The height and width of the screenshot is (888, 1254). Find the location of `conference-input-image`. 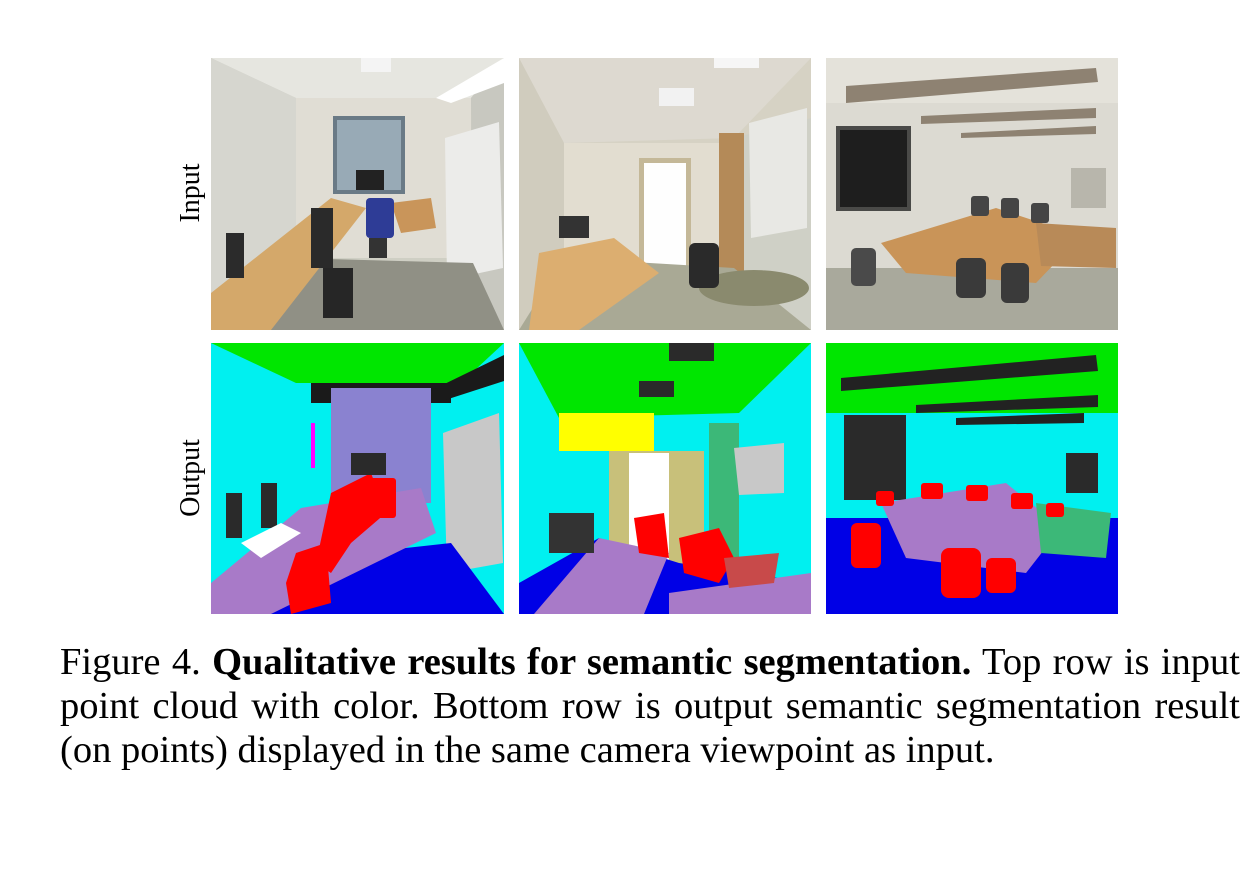

conference-input-image is located at coordinates (972, 194).